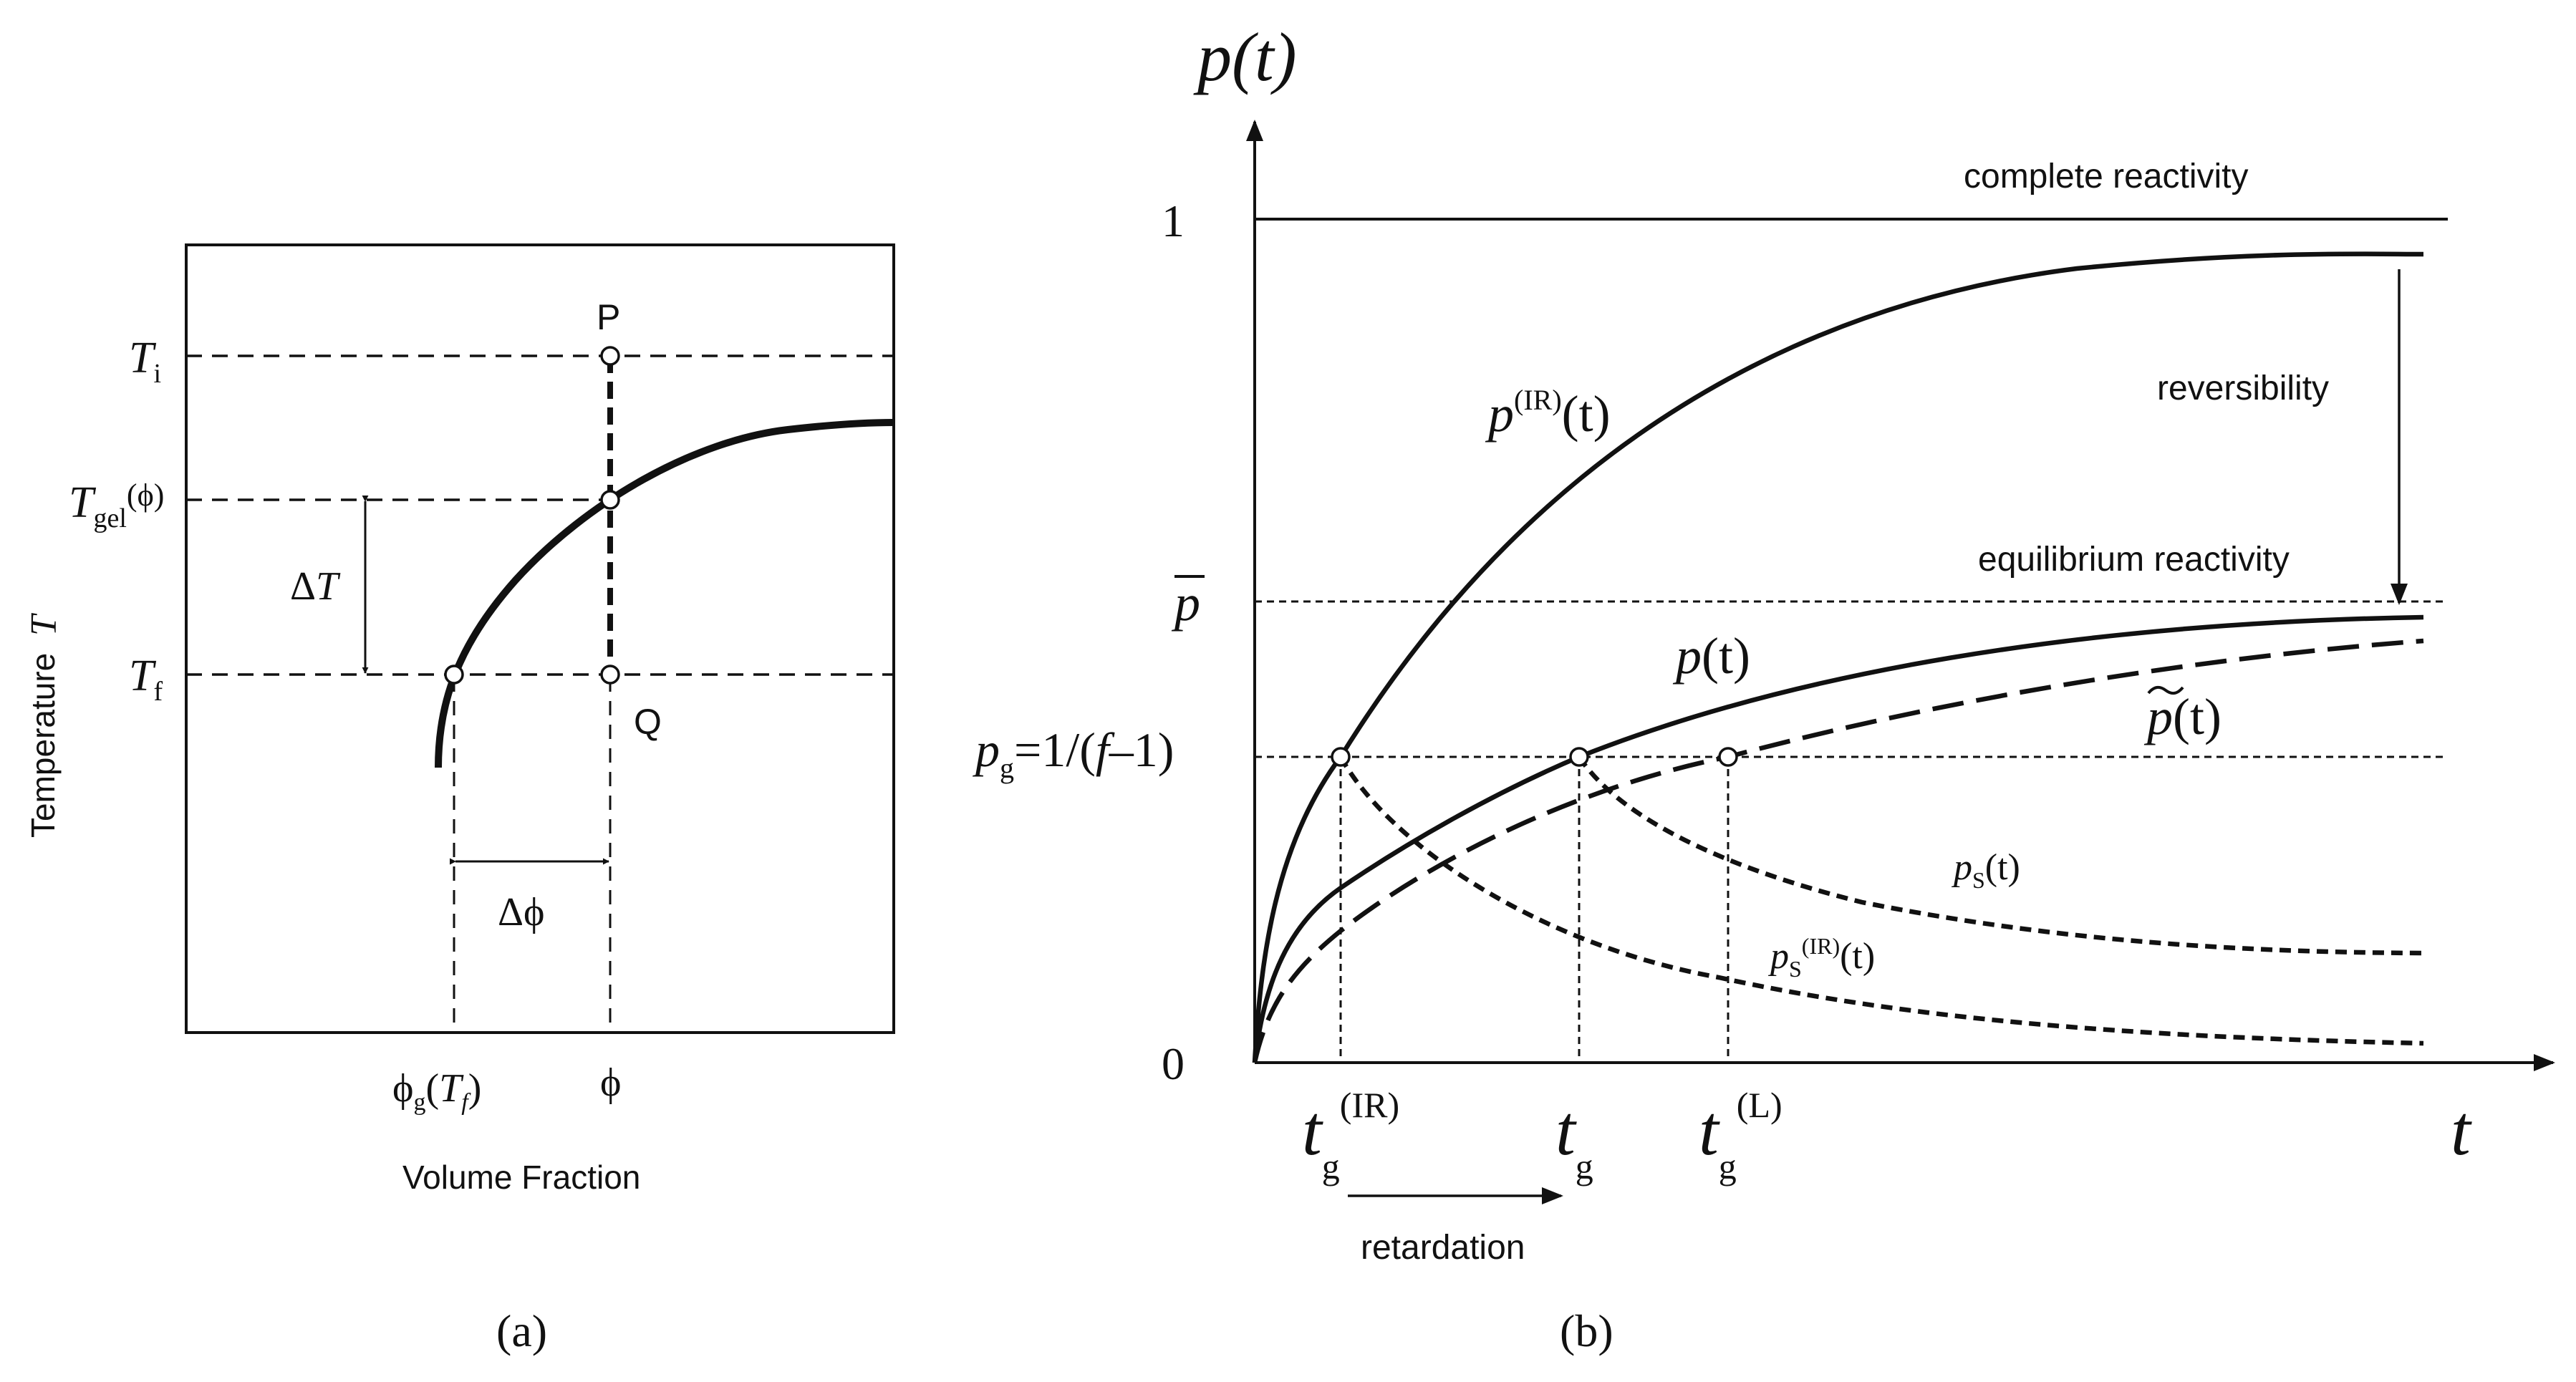  Describe the element at coordinates (664, 593) in the screenshot. I see `gel-curve` at that location.